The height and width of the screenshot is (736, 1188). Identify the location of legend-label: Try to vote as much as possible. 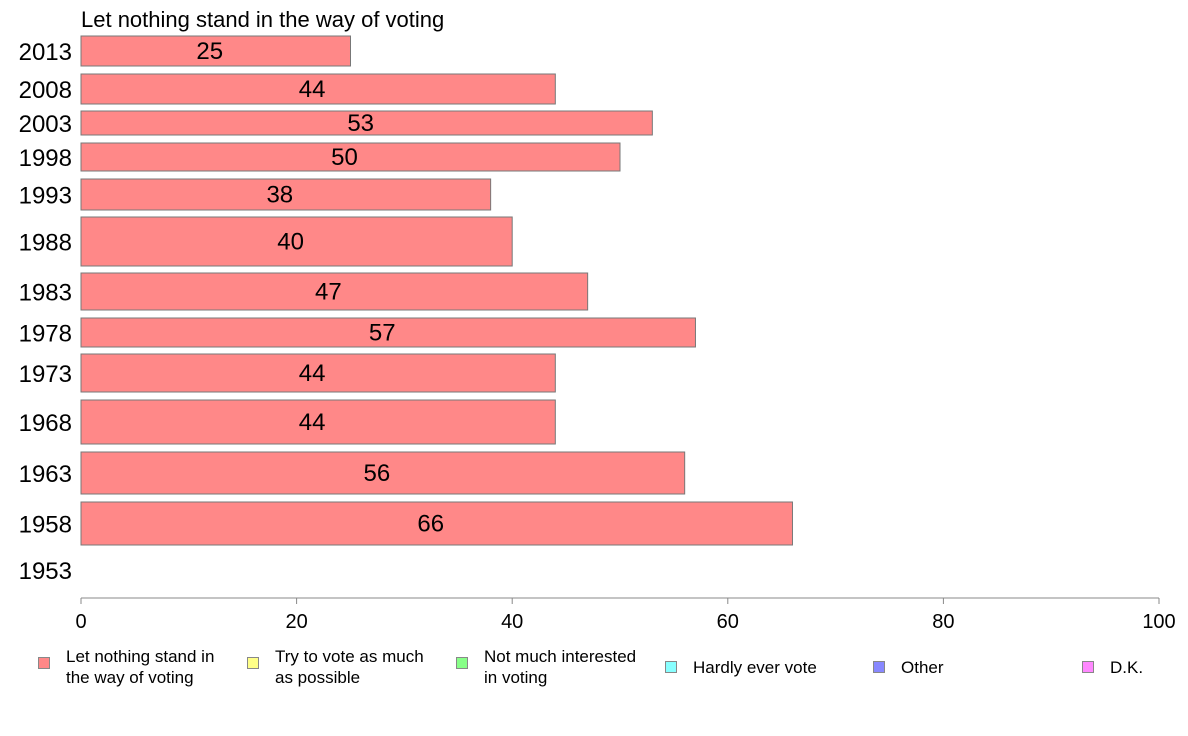
(349, 667).